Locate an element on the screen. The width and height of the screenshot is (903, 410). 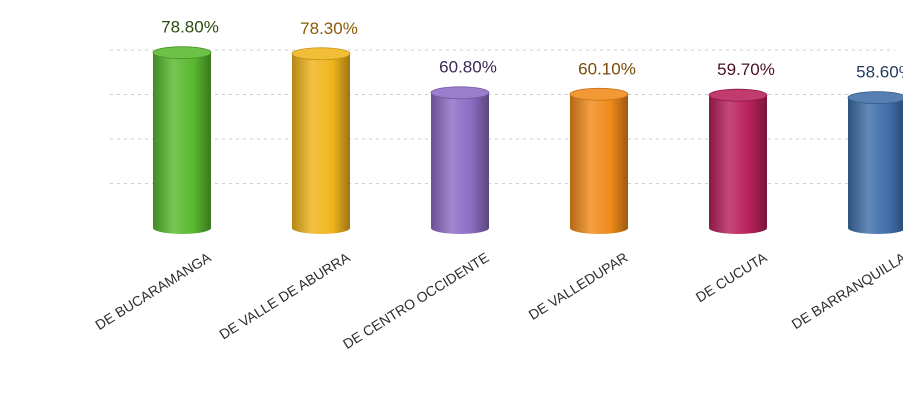
data-label: 59.70% is located at coordinates (746, 69).